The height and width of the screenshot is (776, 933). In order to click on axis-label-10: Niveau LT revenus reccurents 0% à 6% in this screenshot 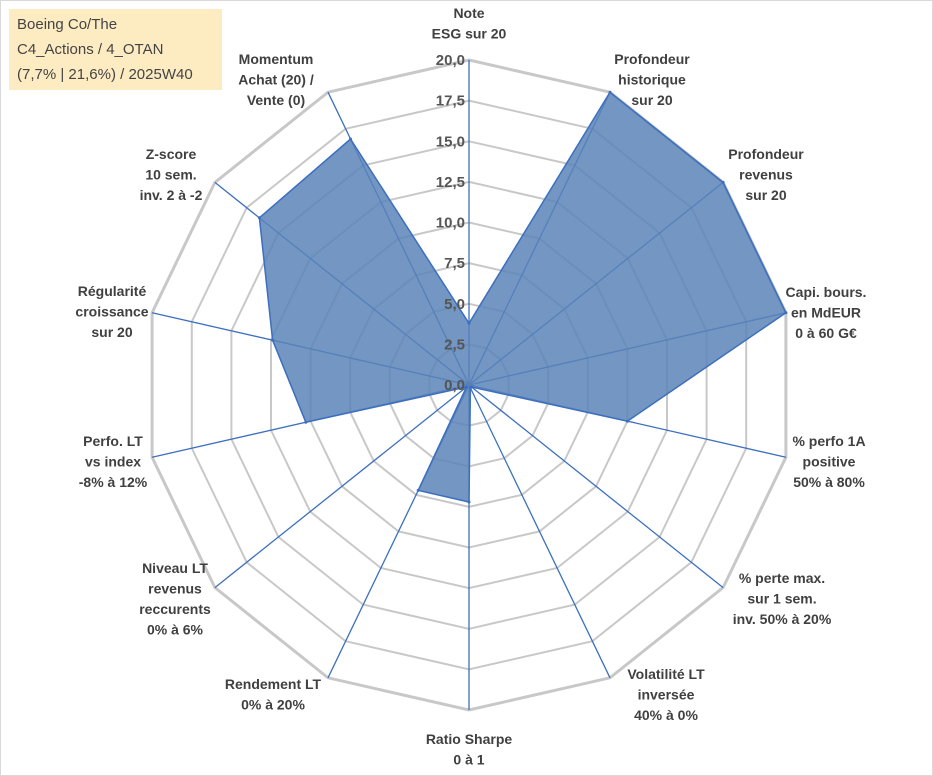, I will do `click(175, 599)`.